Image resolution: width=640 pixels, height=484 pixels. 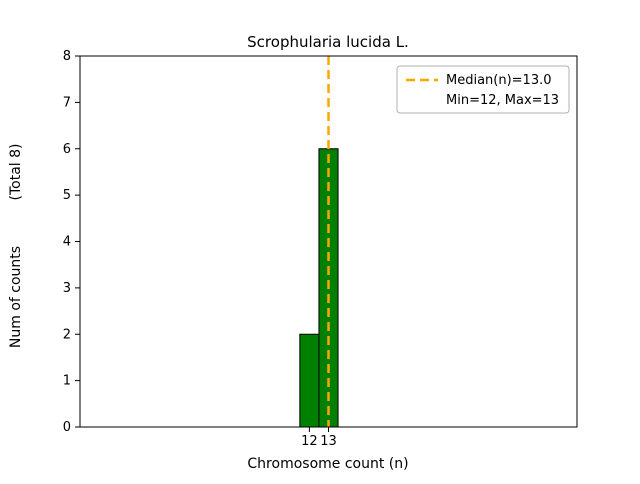 I want to click on x-axis-label: Chromosome count (n), so click(x=327, y=464).